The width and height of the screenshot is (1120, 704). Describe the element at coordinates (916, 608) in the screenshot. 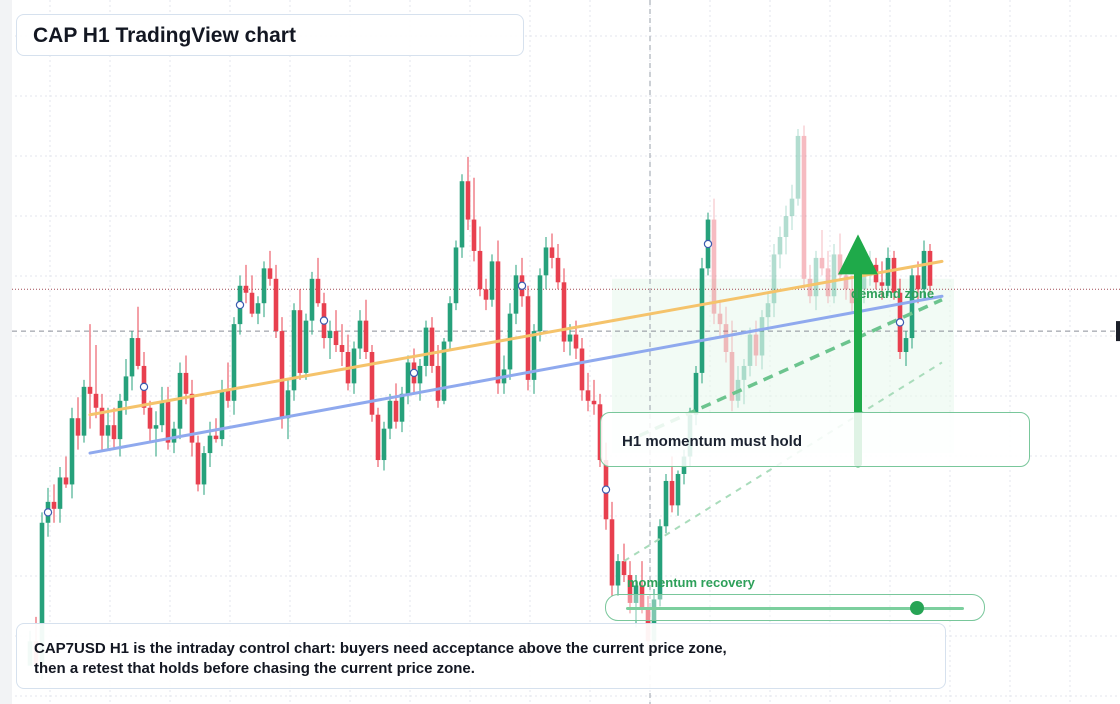

I see `slider-knob` at that location.